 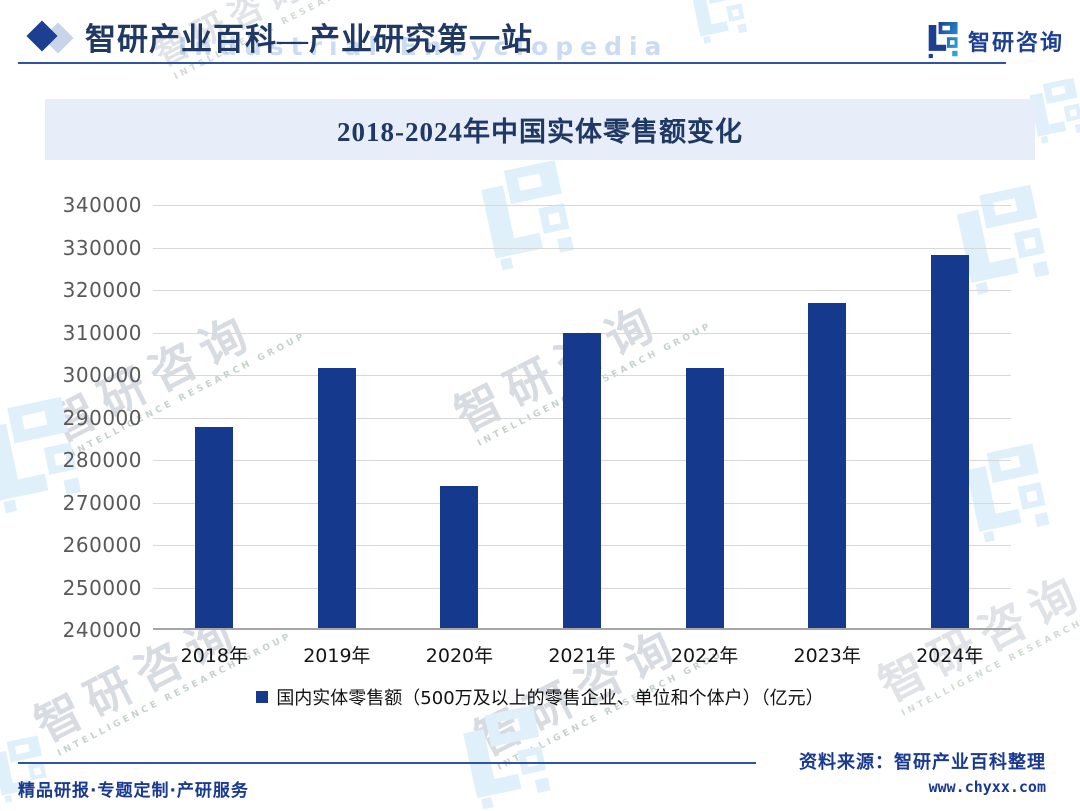 What do you see at coordinates (214, 656) in the screenshot?
I see `x-tick-label: 2018年` at bounding box center [214, 656].